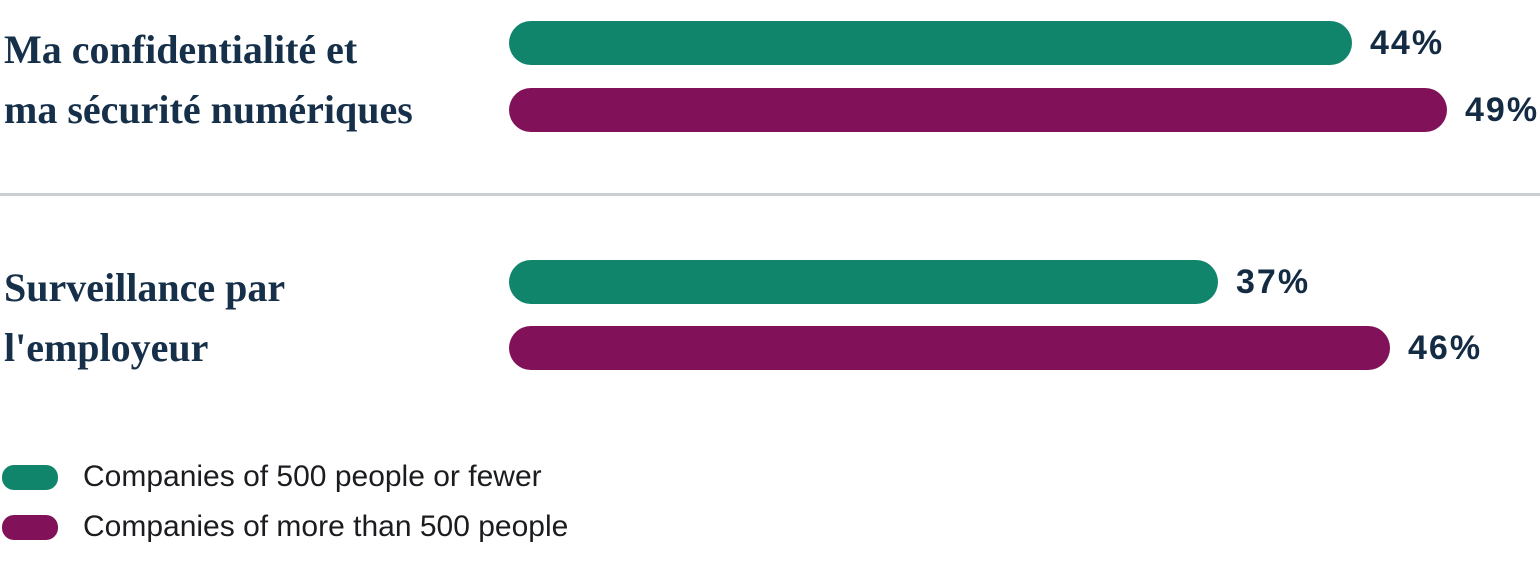 The image size is (1540, 572). Describe the element at coordinates (106, 347) in the screenshot. I see `category-label-line: l'employeur` at that location.